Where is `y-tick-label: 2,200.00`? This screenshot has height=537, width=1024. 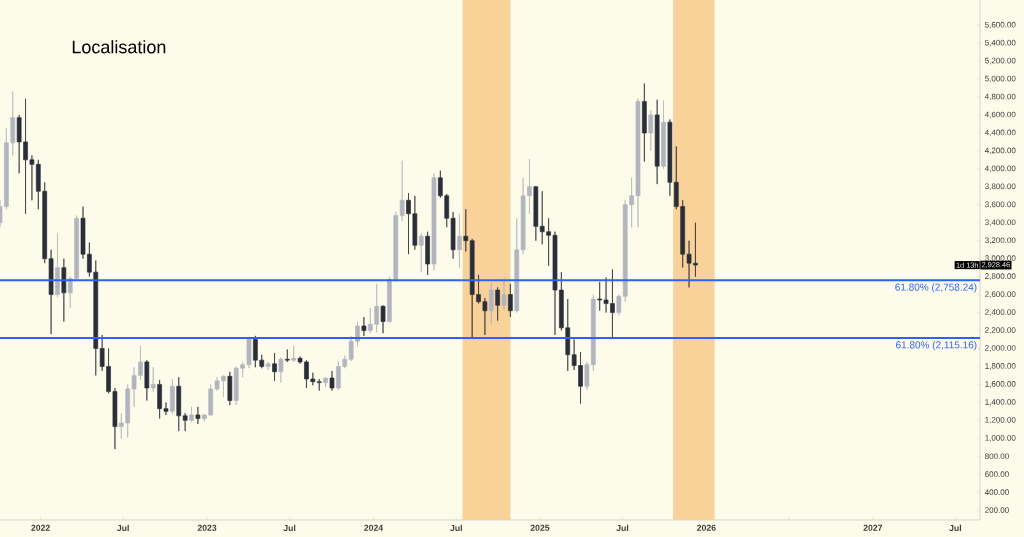
y-tick-label: 2,200.00 is located at coordinates (1000, 330).